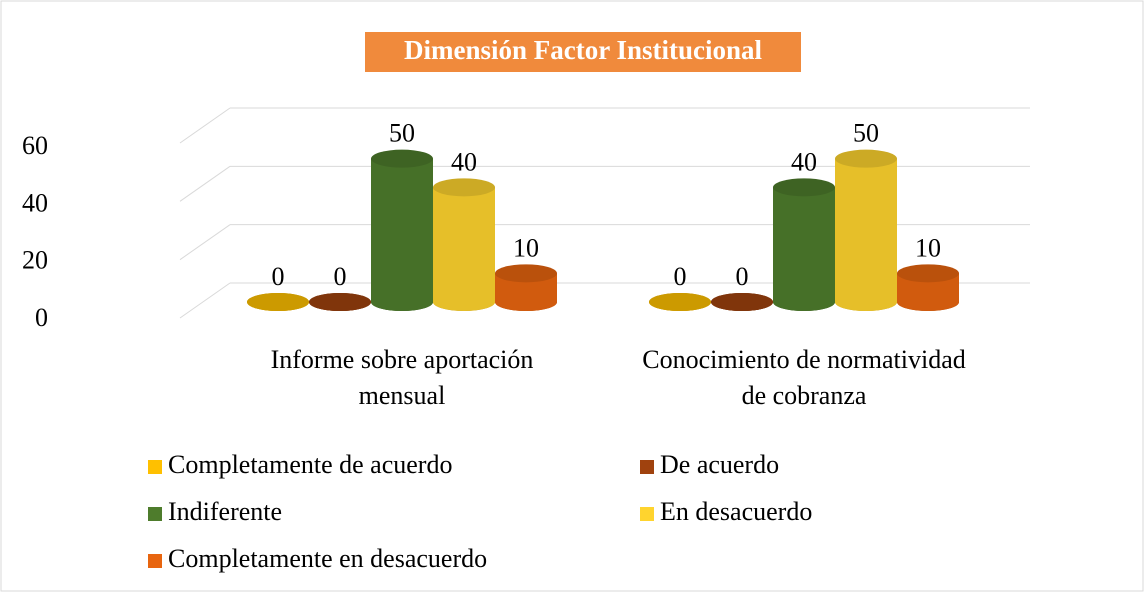 The width and height of the screenshot is (1144, 592). Describe the element at coordinates (35, 202) in the screenshot. I see `y-tick-label: 40` at that location.